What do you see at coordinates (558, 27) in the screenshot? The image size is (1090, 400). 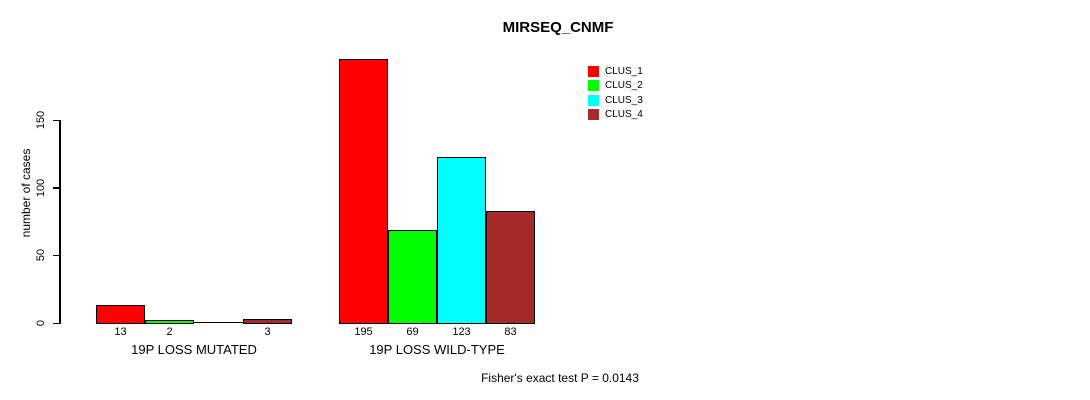 I see `chart-title: MIRSEQ_CNMF` at bounding box center [558, 27].